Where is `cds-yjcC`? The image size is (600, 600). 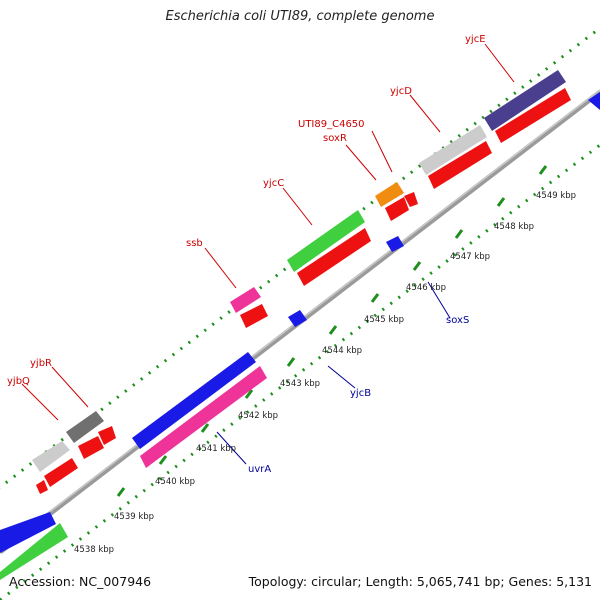
cds-yjcC is located at coordinates (334, 257).